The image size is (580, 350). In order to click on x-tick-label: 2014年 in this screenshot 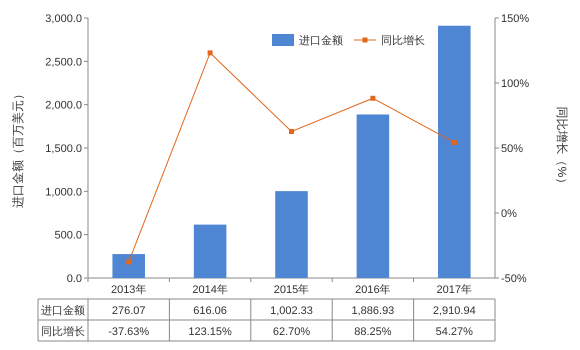, I will do `click(210, 290)`.